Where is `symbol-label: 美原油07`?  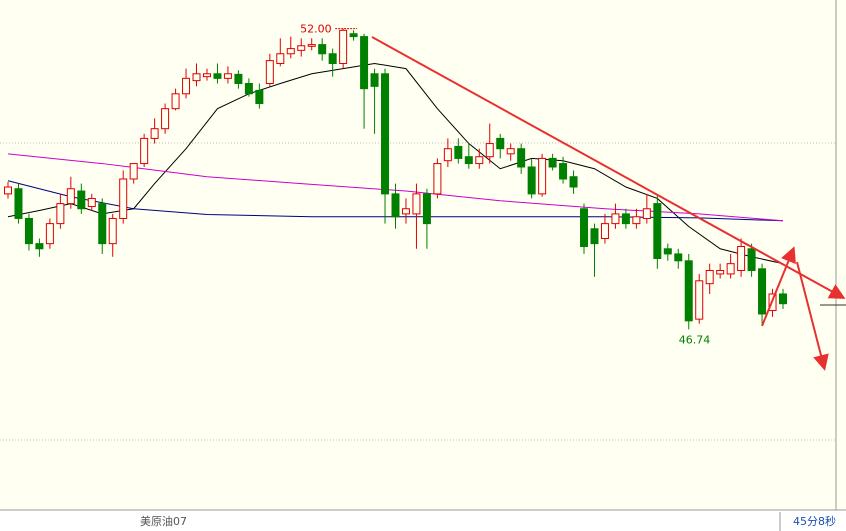 symbol-label: 美原油07 is located at coordinates (163, 521).